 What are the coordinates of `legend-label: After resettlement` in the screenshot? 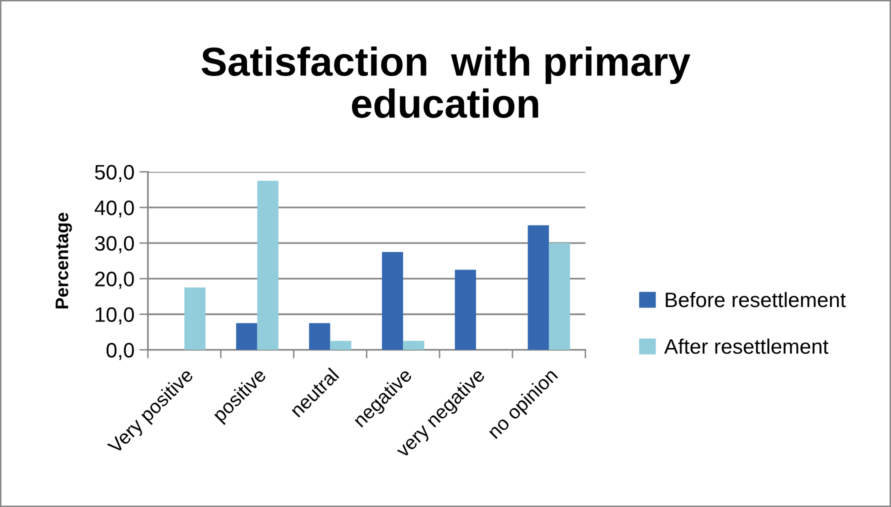 It's located at (746, 346).